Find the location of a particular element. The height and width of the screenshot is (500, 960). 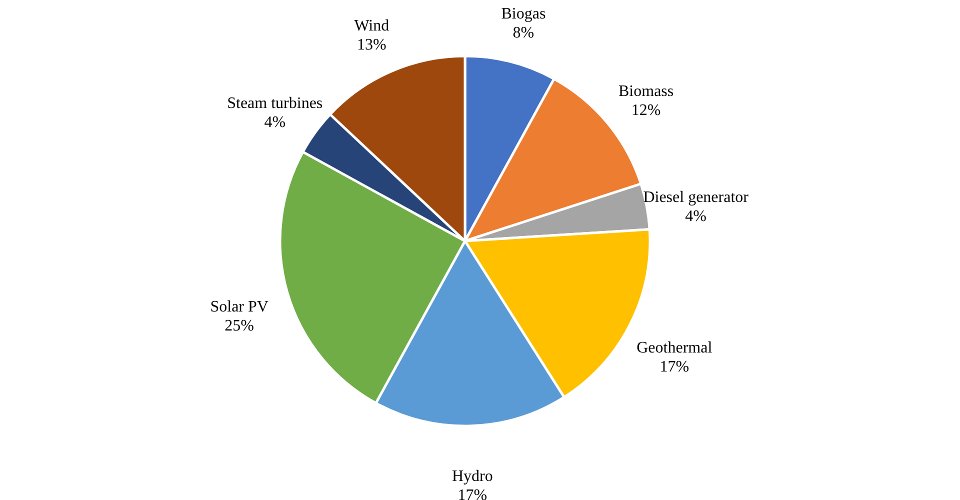

data-label: 13% is located at coordinates (371, 45).